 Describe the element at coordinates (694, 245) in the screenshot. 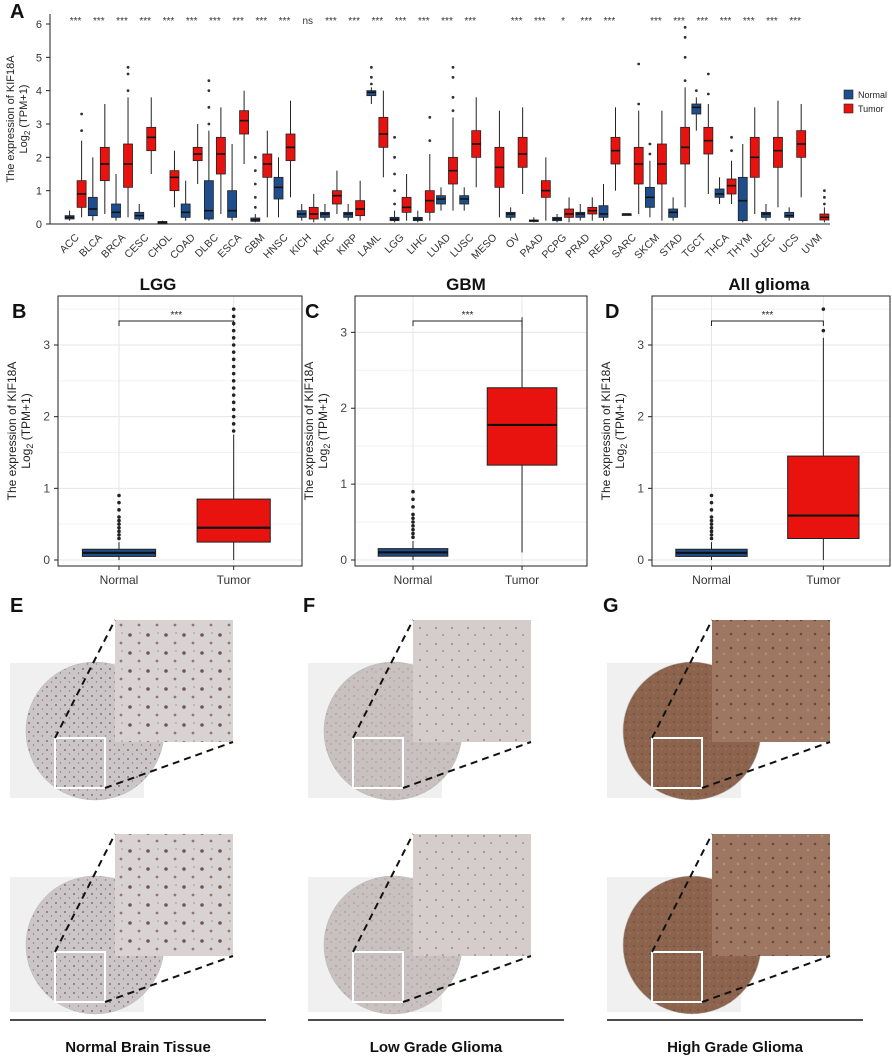

I see `a-x-label-tgct: TGCT` at that location.